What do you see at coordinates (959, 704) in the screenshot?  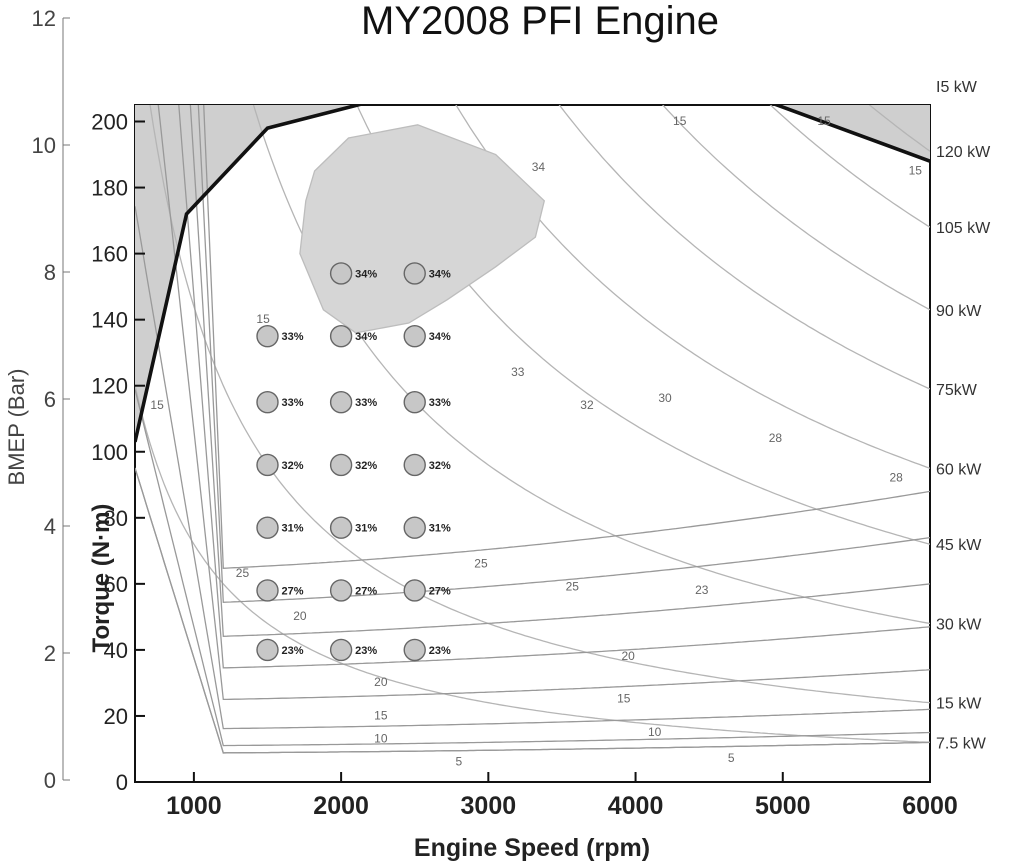 I see `power-label-1: 15 kW` at bounding box center [959, 704].